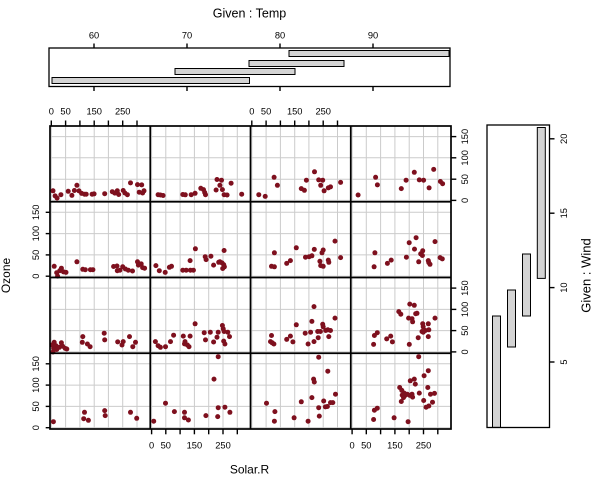 The width and height of the screenshot is (600, 480). Describe the element at coordinates (564, 287) in the screenshot. I see `svg-text: 10` at that location.